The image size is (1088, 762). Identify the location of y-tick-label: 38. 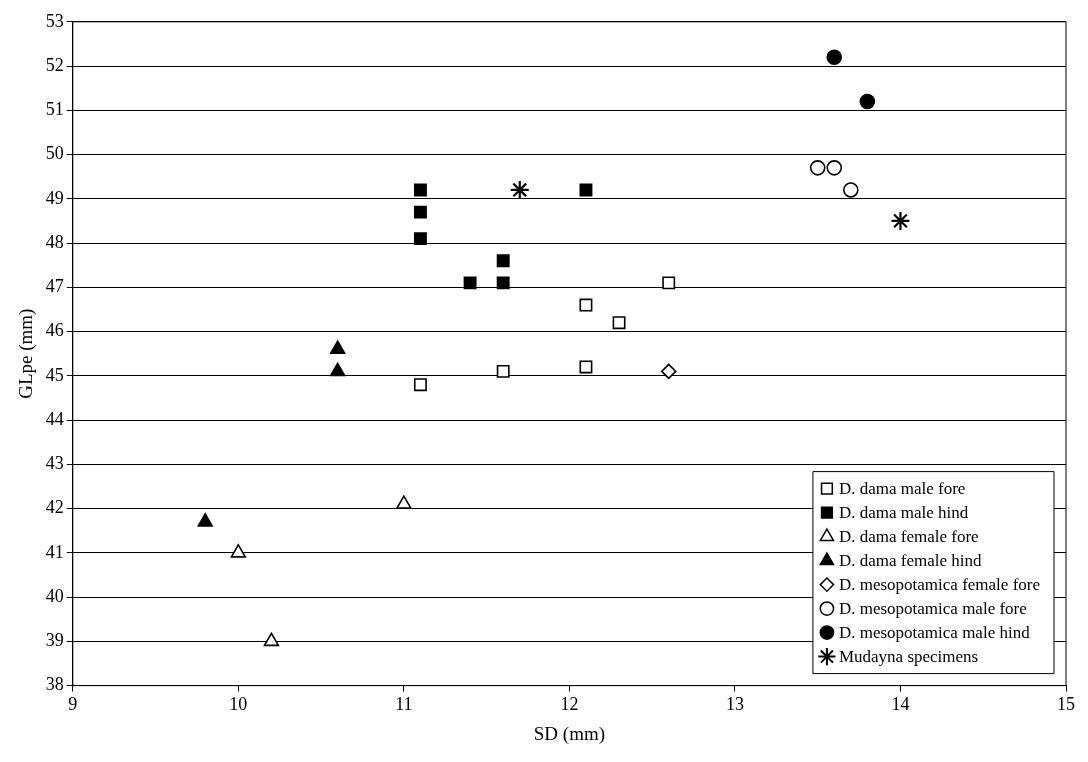
(54, 684).